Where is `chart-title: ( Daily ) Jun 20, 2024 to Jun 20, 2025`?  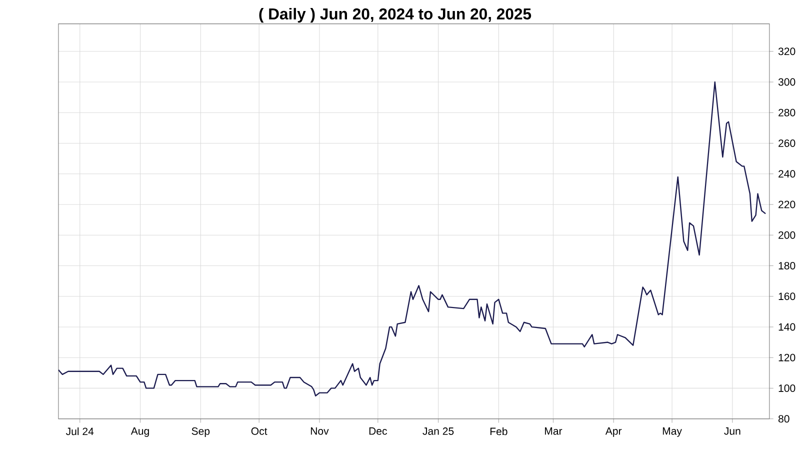
chart-title: ( Daily ) Jun 20, 2024 to Jun 20, 2025 is located at coordinates (395, 15).